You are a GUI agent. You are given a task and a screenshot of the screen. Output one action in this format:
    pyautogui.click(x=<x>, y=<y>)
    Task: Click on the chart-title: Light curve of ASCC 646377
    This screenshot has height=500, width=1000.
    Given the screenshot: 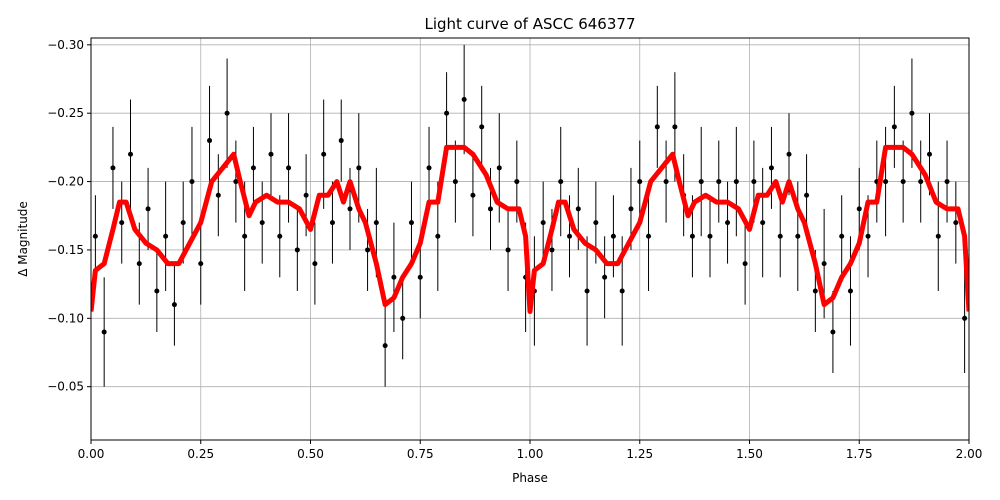 What is the action you would take?
    pyautogui.click(x=530, y=24)
    